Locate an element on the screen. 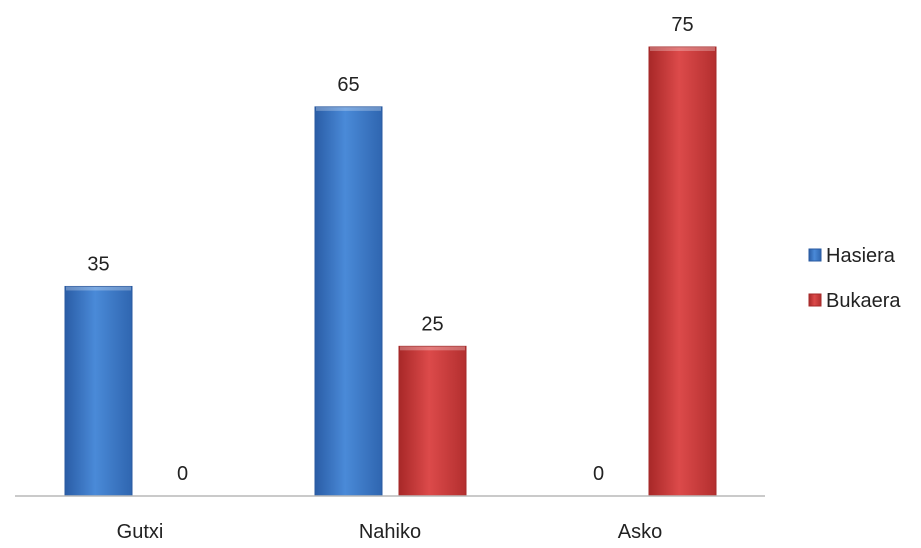  bar-highlight-hasiera-gutxi is located at coordinates (98, 288).